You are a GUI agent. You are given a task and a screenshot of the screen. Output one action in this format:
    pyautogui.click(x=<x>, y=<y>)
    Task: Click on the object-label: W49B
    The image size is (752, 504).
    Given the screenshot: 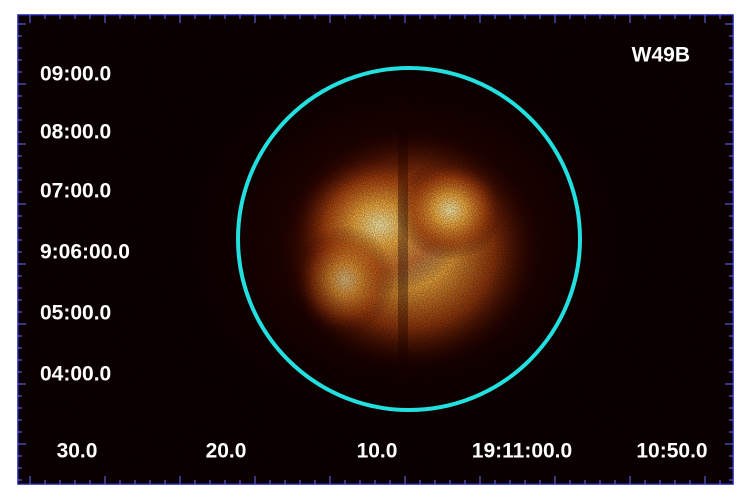 What is the action you would take?
    pyautogui.click(x=661, y=55)
    